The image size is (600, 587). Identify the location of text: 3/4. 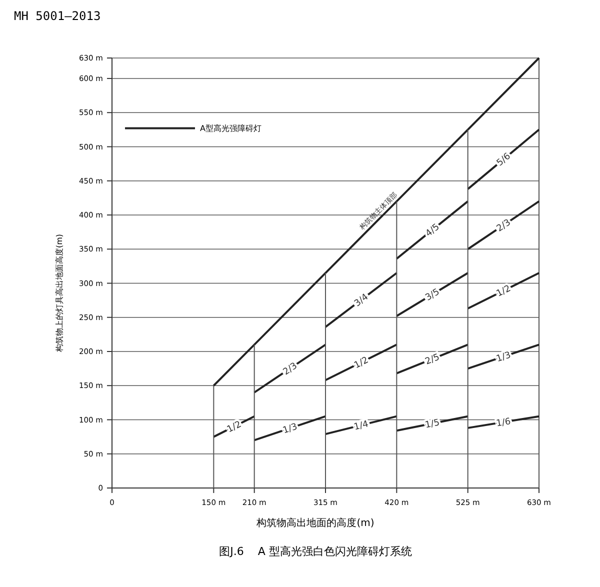
(361, 301).